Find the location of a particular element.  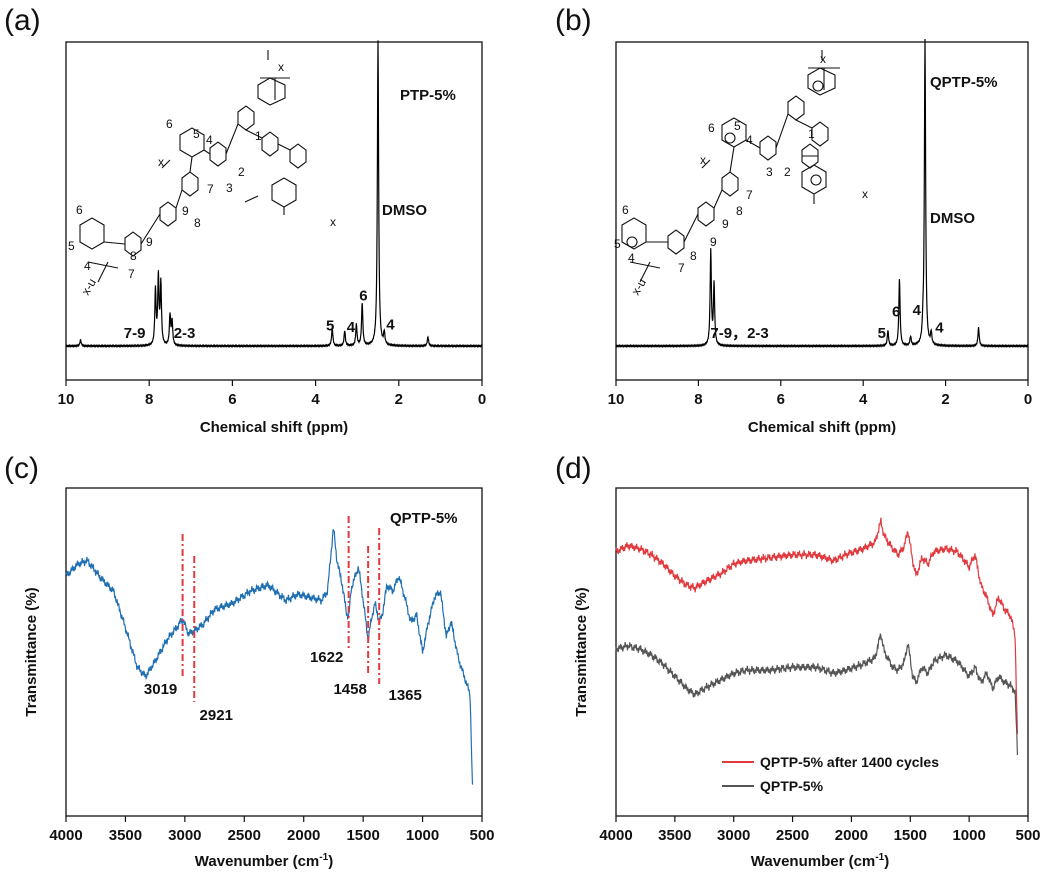

panel-a-structure-labels: x 1 2 3 4 5 6 7 8 9 x x 6 5 4 7 8 9 x-u is located at coordinates (202, 179).